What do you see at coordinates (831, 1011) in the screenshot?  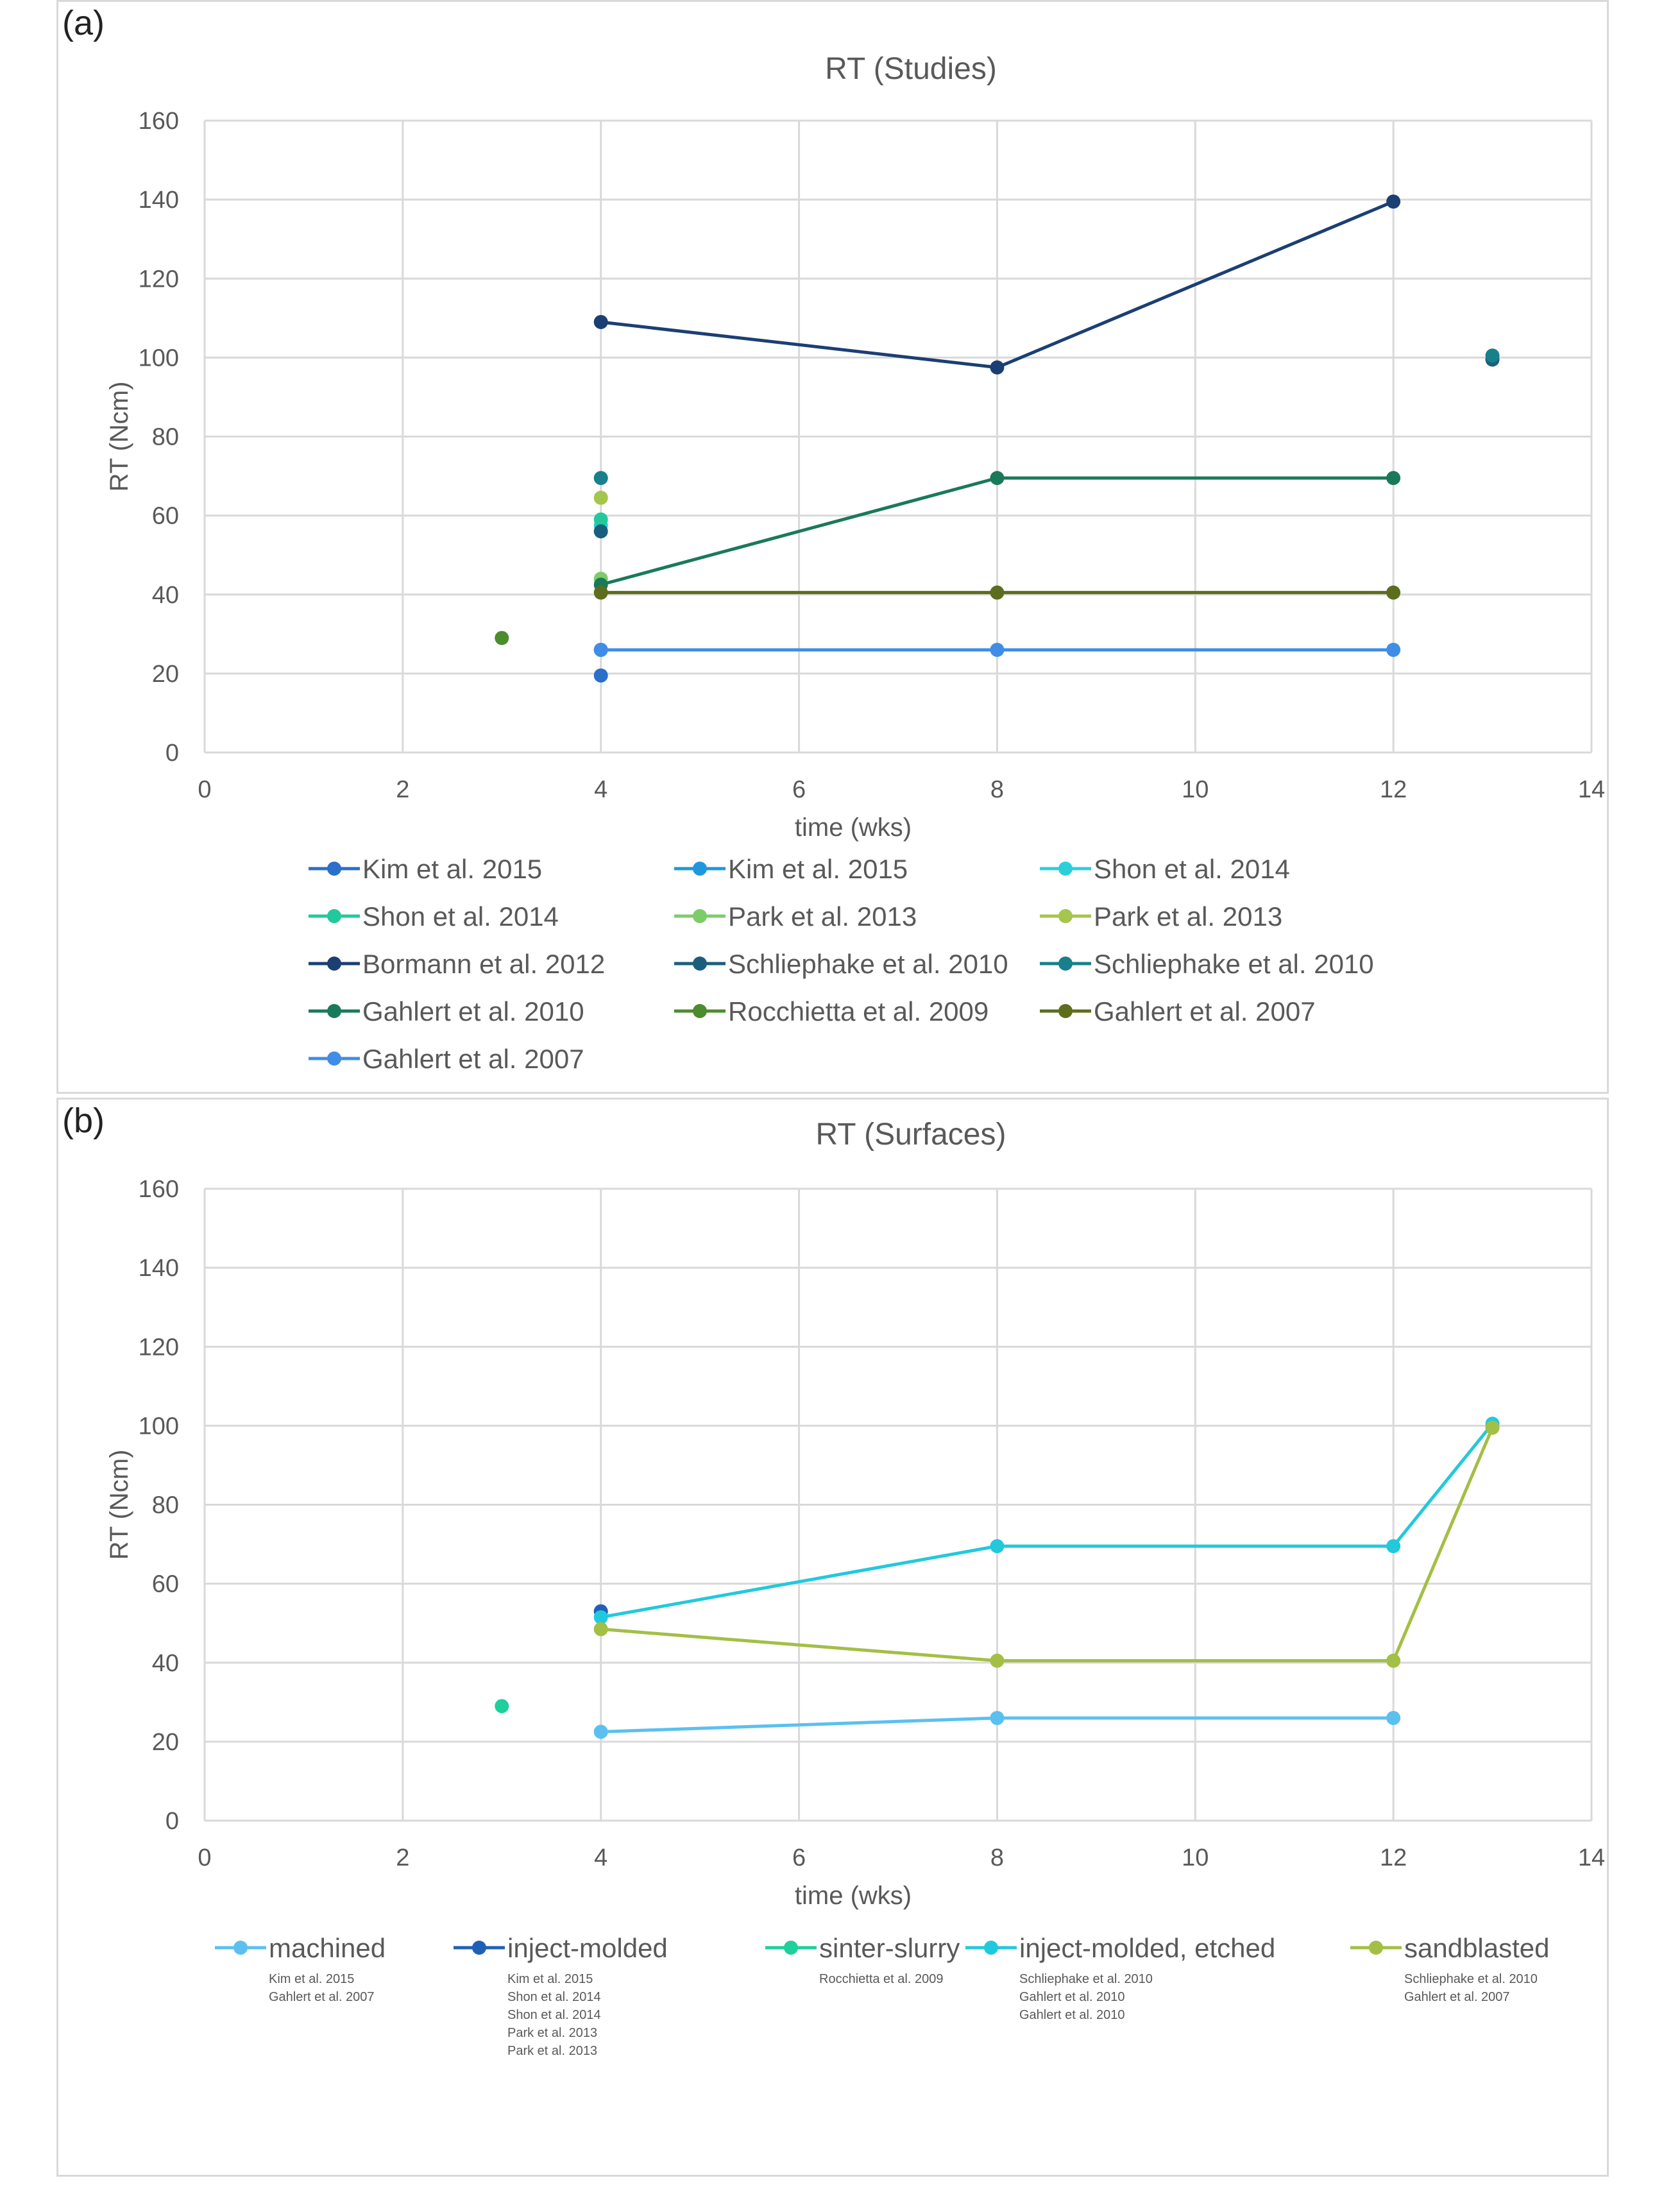 I see `legend-item: Rocchietta et al. 2009` at bounding box center [831, 1011].